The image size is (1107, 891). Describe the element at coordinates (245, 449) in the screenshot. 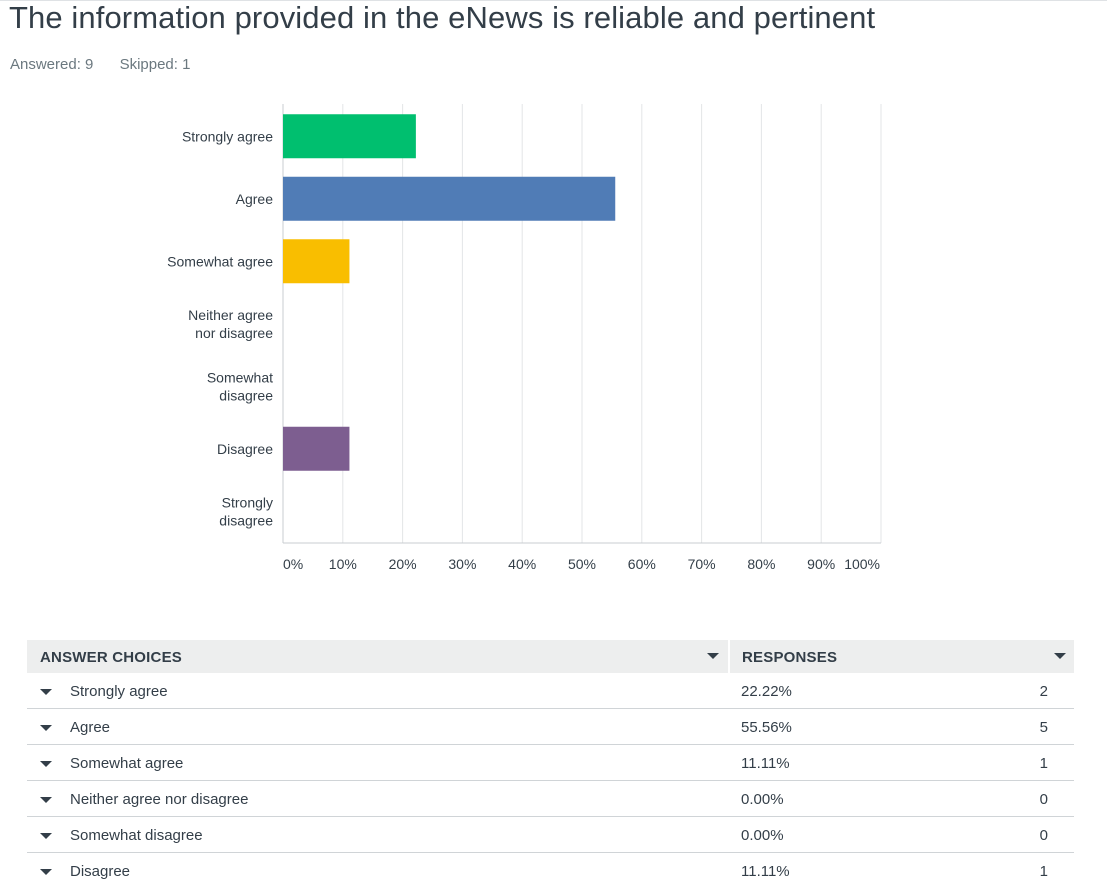

I see `category-label: Disagree` at that location.